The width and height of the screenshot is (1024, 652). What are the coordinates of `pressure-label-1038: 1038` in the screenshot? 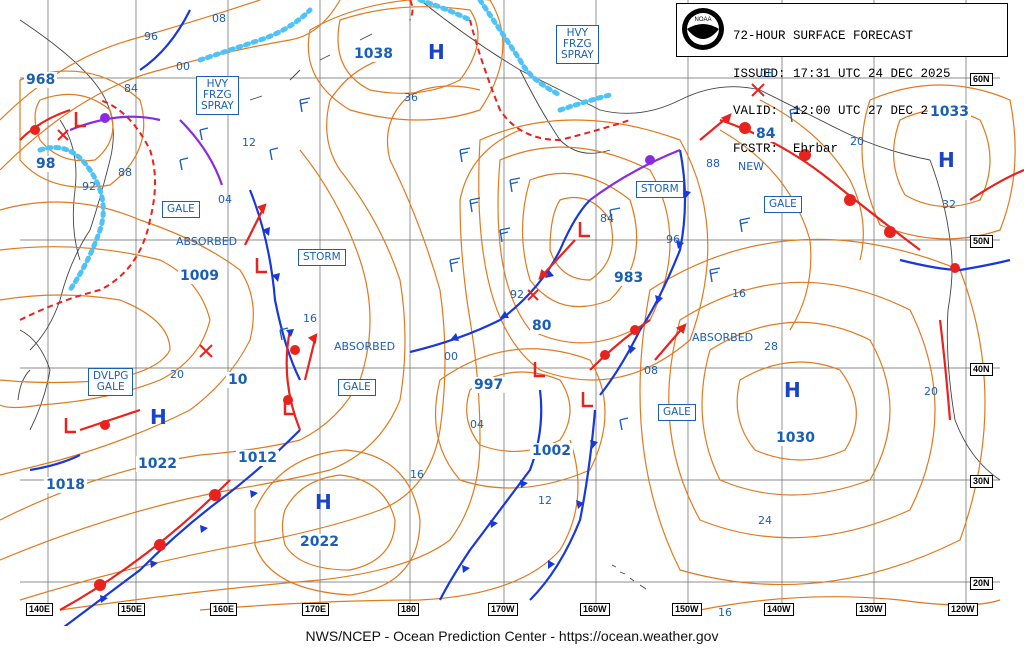 It's located at (373, 54).